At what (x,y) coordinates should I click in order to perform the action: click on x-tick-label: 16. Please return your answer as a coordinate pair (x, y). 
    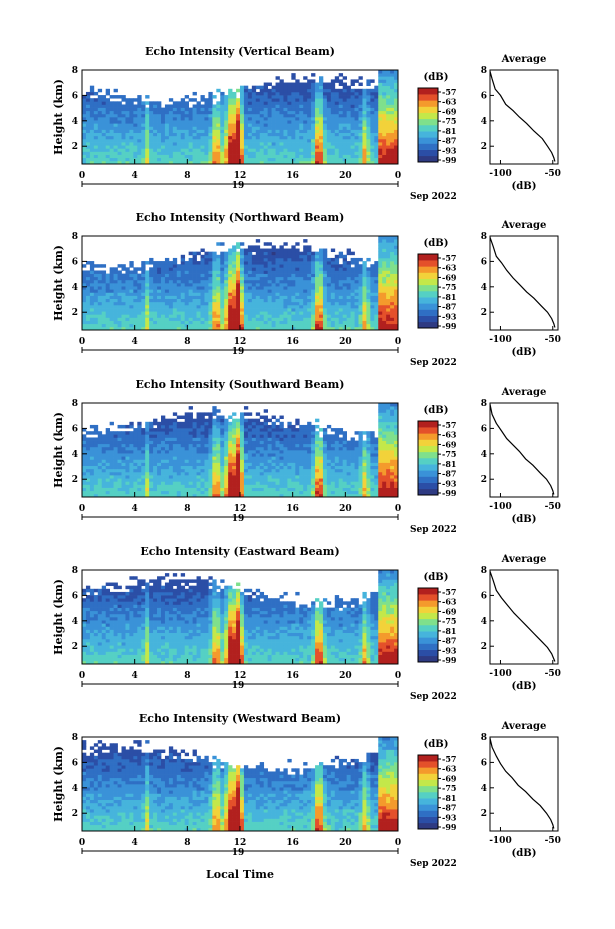
    Looking at the image, I should click on (292, 176).